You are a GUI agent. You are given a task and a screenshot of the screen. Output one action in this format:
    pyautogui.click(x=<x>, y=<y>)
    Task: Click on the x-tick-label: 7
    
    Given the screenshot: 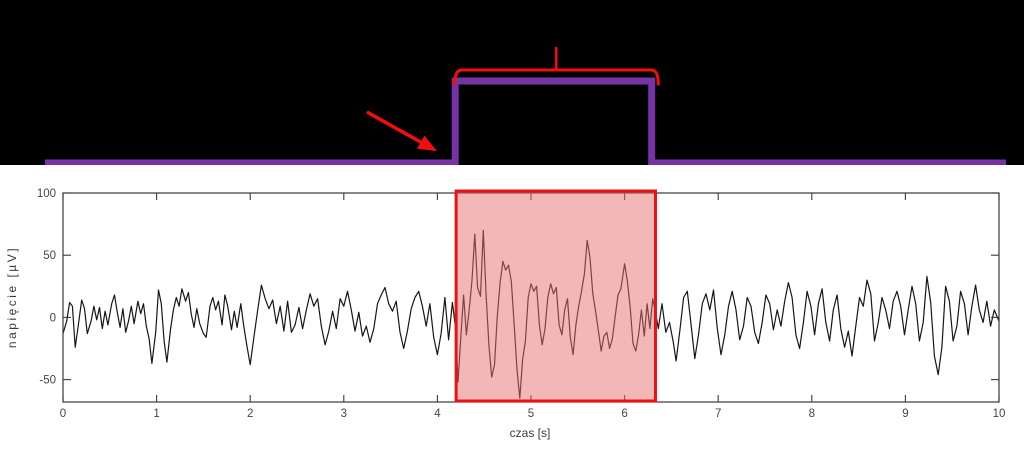 What is the action you would take?
    pyautogui.click(x=718, y=414)
    